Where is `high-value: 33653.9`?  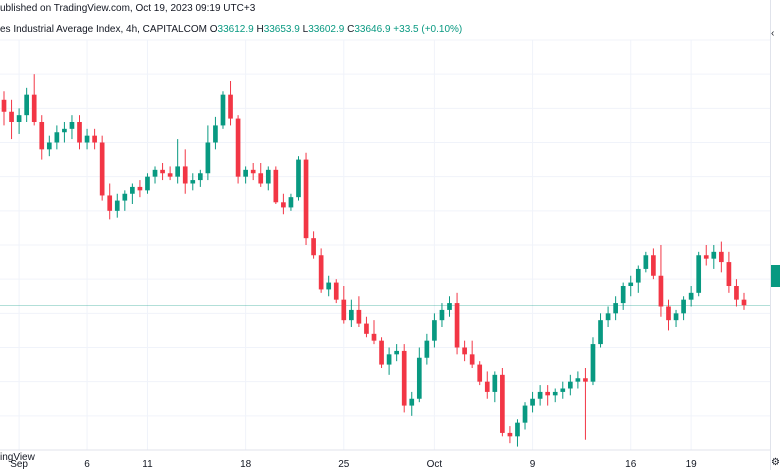
high-value: 33653.9 is located at coordinates (281, 29).